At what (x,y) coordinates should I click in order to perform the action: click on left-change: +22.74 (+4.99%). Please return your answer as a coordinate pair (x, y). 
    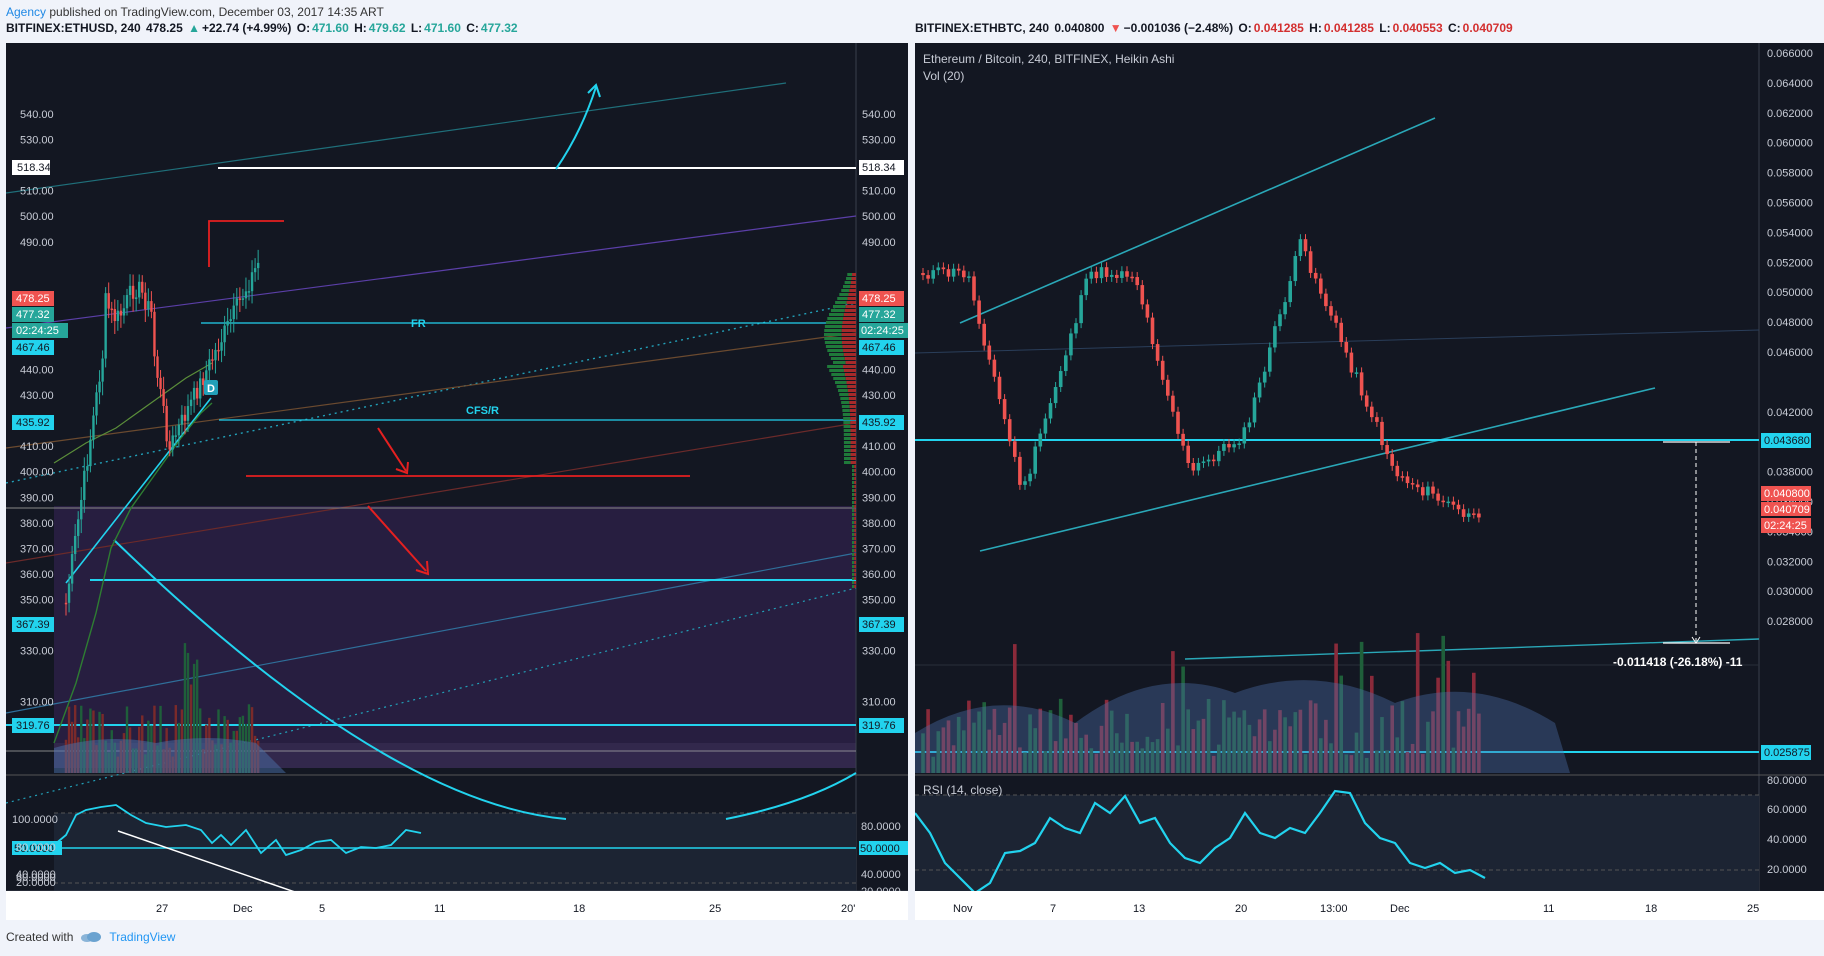
    Looking at the image, I should click on (246, 28).